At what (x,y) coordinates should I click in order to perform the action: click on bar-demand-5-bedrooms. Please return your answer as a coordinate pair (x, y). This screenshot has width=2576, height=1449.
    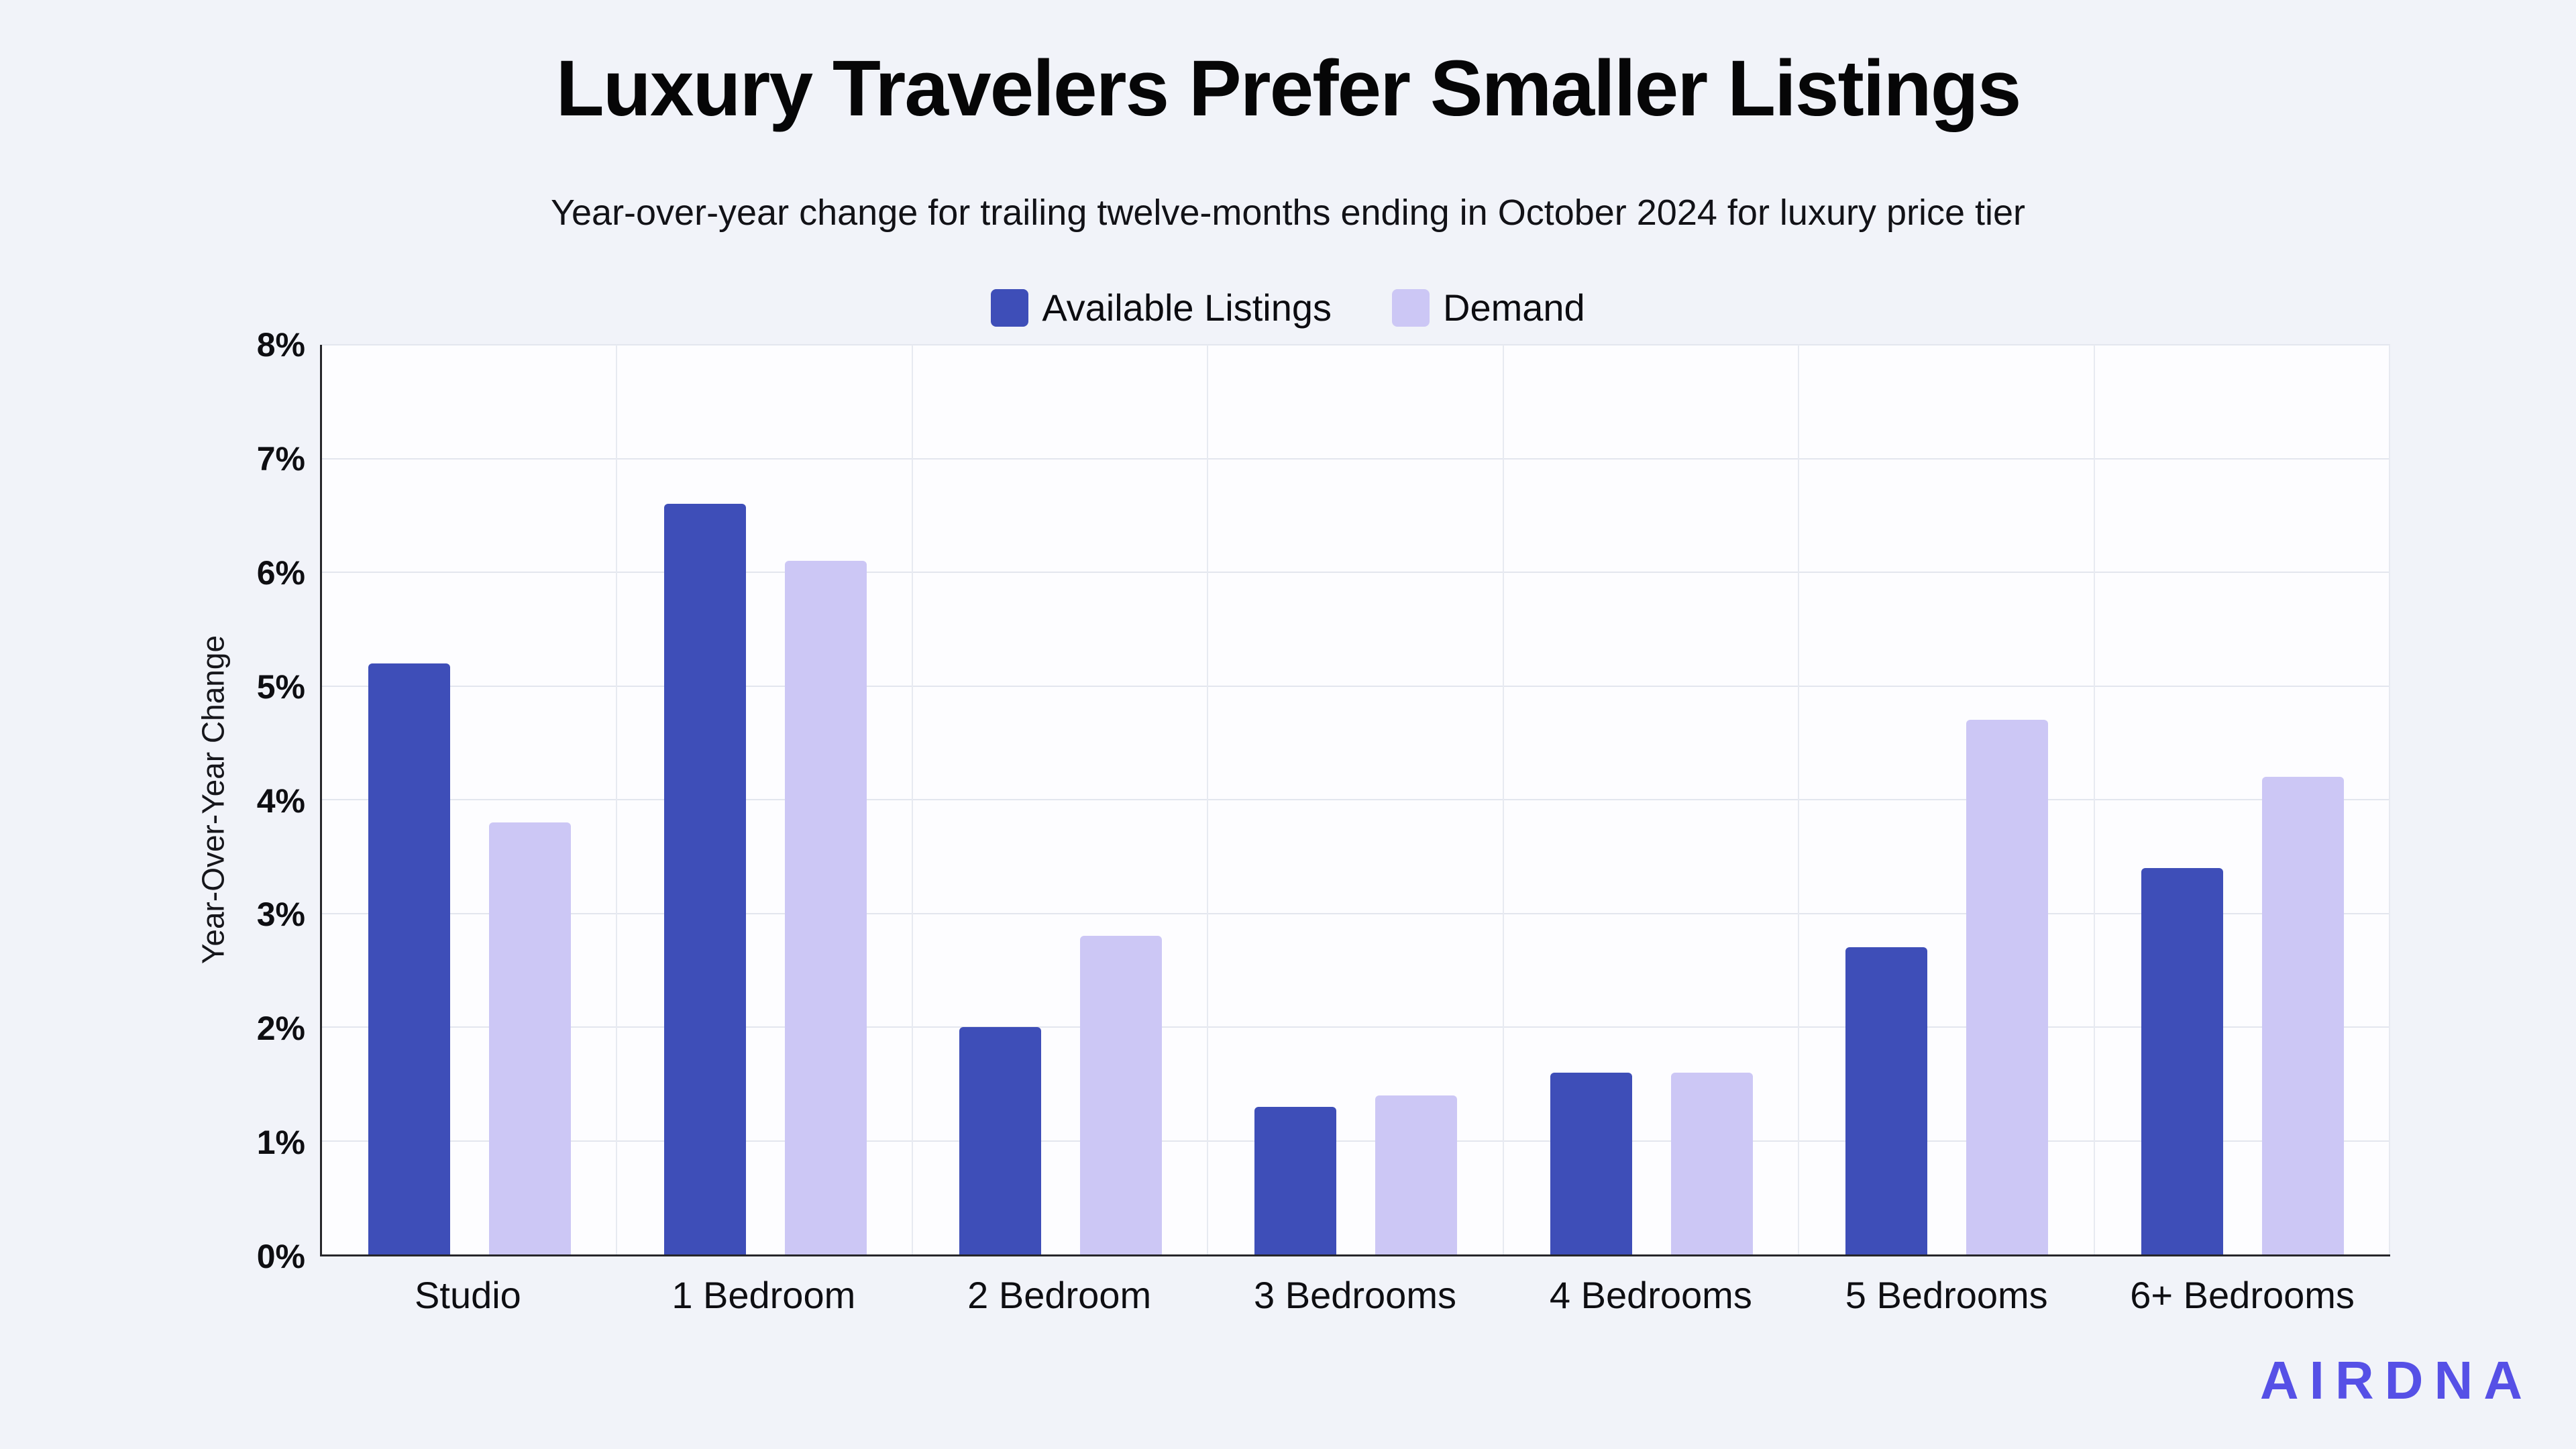
    Looking at the image, I should click on (2007, 987).